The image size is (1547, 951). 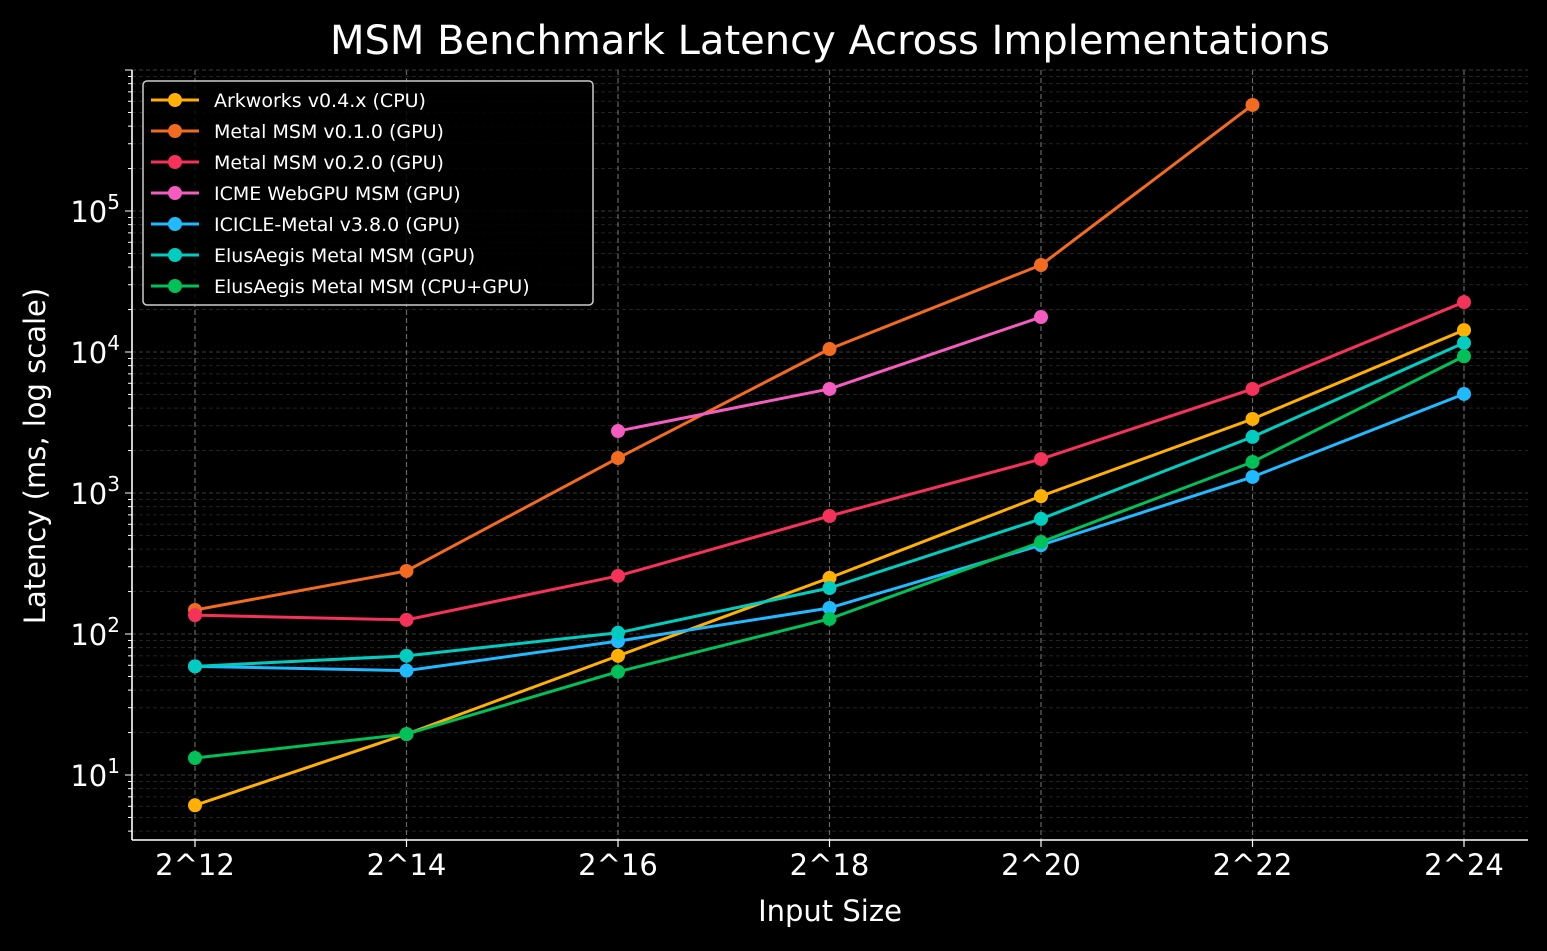 What do you see at coordinates (195, 865) in the screenshot?
I see `x-tick-label: 2^12` at bounding box center [195, 865].